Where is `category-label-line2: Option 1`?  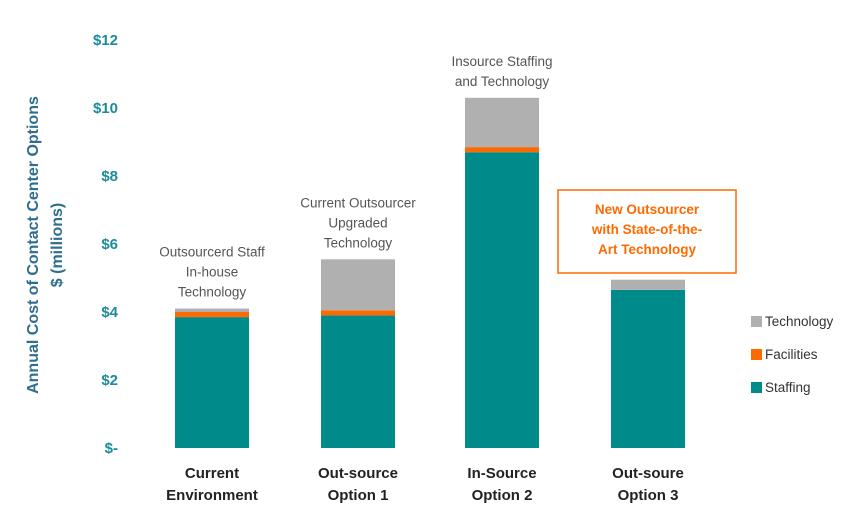
category-label-line2: Option 1 is located at coordinates (358, 495).